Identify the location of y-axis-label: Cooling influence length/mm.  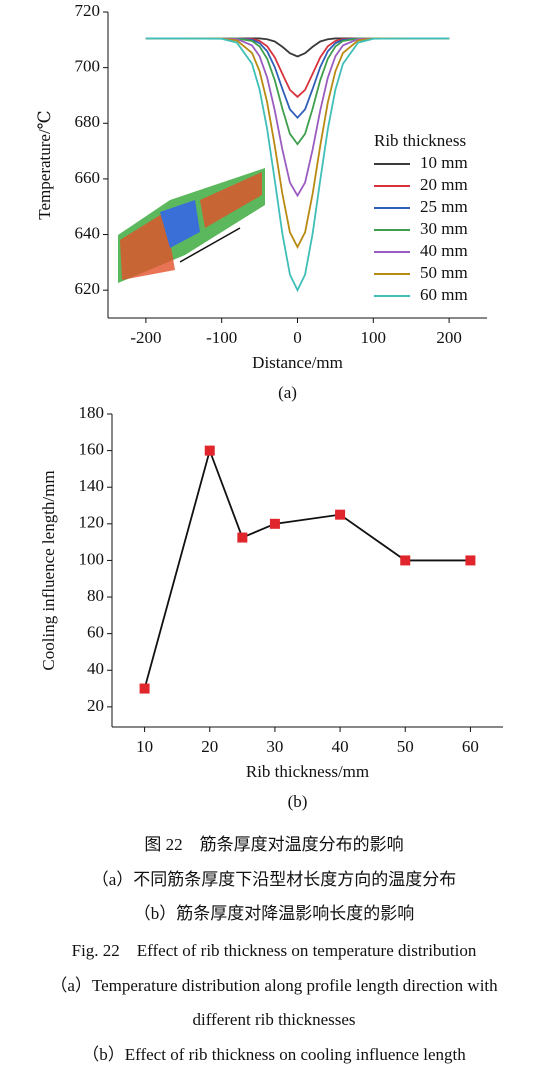
(48, 570).